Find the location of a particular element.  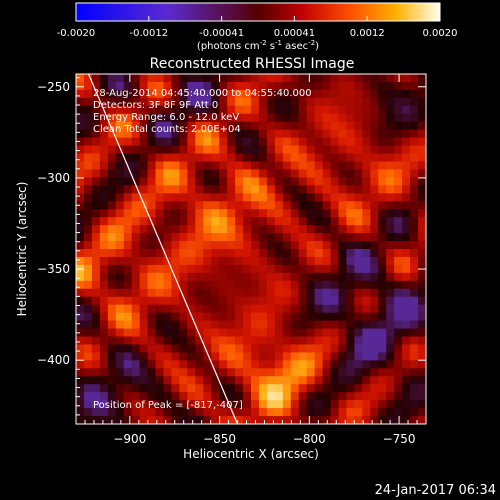

info-line-time: 28-Aug-2014 04:45:40.000 to 04:55:40.000 is located at coordinates (202, 93).